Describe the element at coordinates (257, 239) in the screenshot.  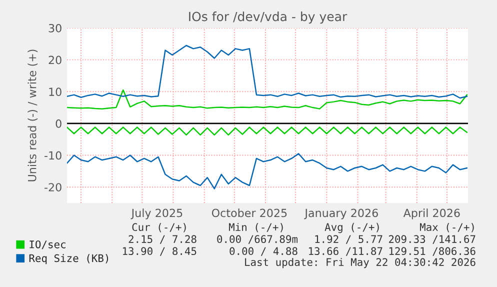
I see `text: 0.00 /667.89m` at that location.